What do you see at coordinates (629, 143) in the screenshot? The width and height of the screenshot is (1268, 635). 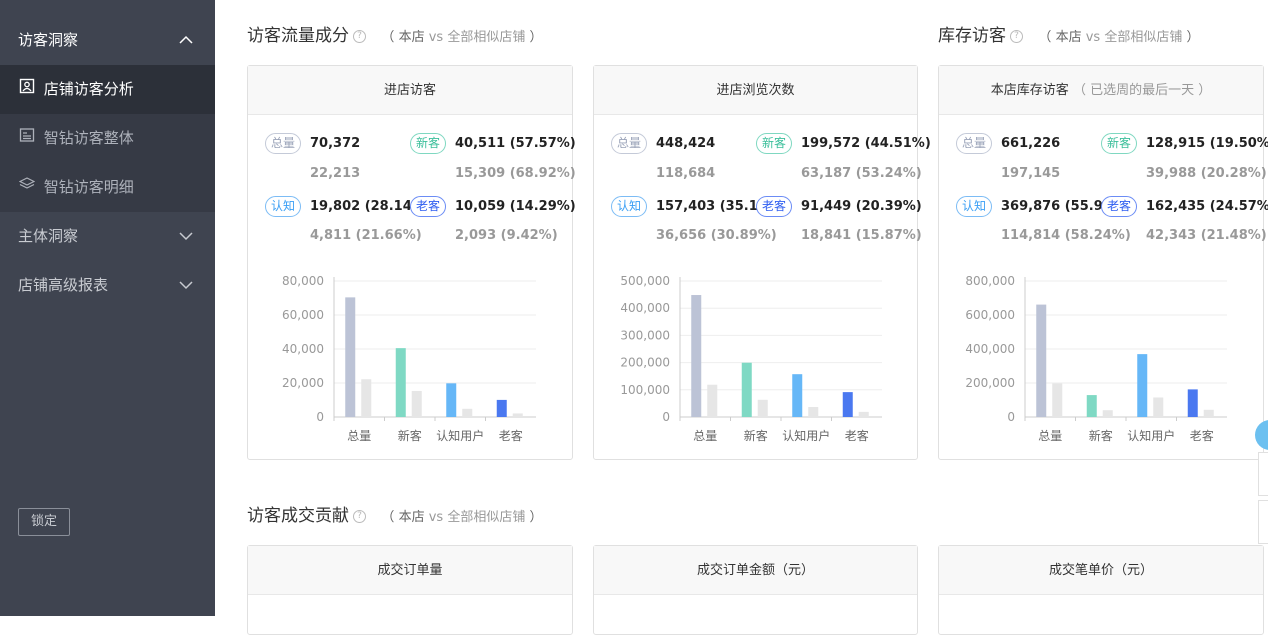 I see `tag-total: 总量` at bounding box center [629, 143].